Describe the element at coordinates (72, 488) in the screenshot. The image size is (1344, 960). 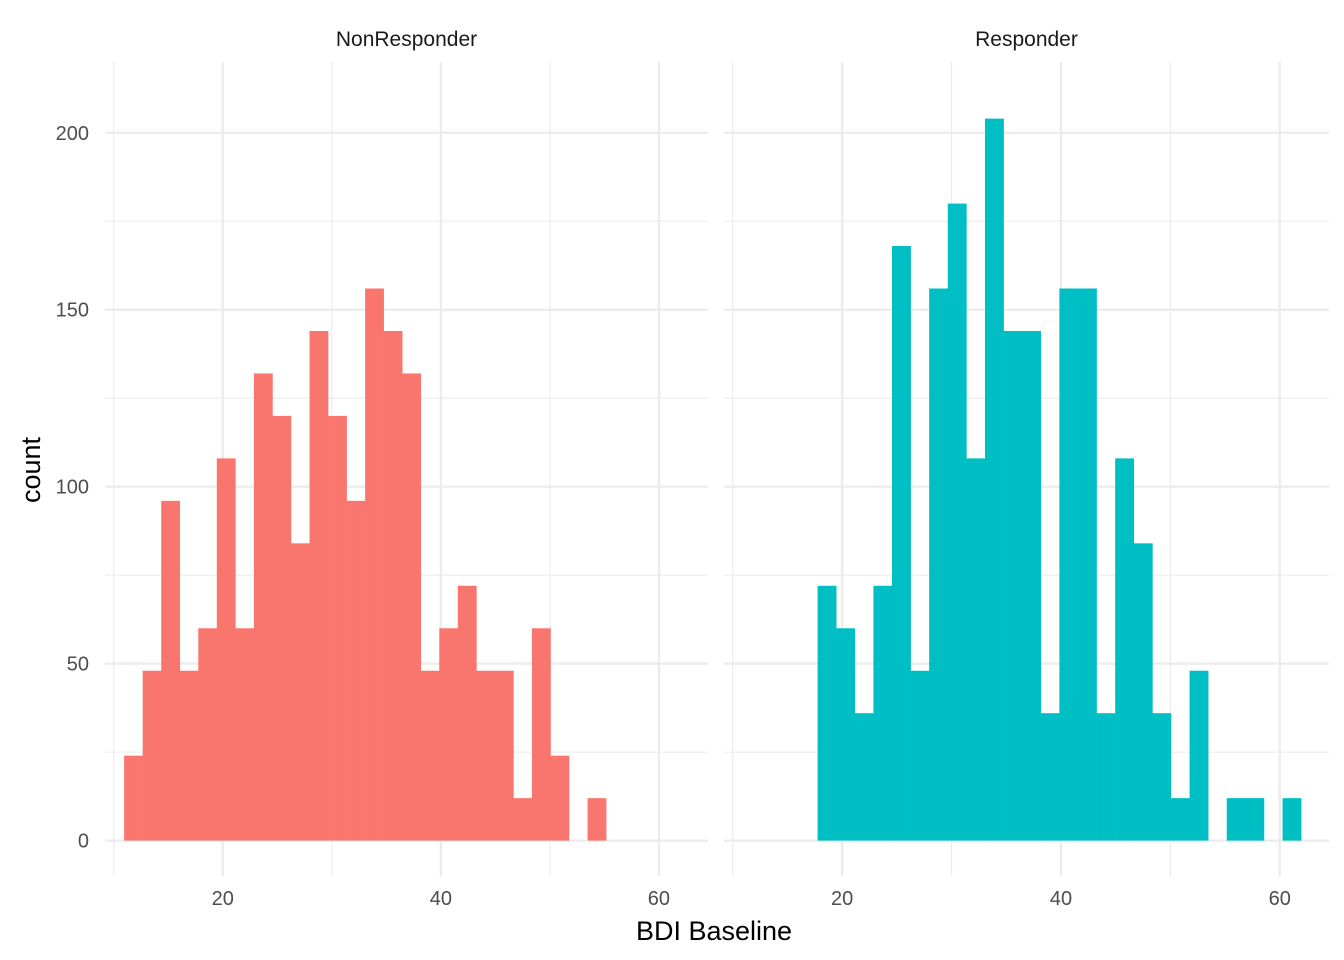
I see `y-tick-label: 100` at that location.